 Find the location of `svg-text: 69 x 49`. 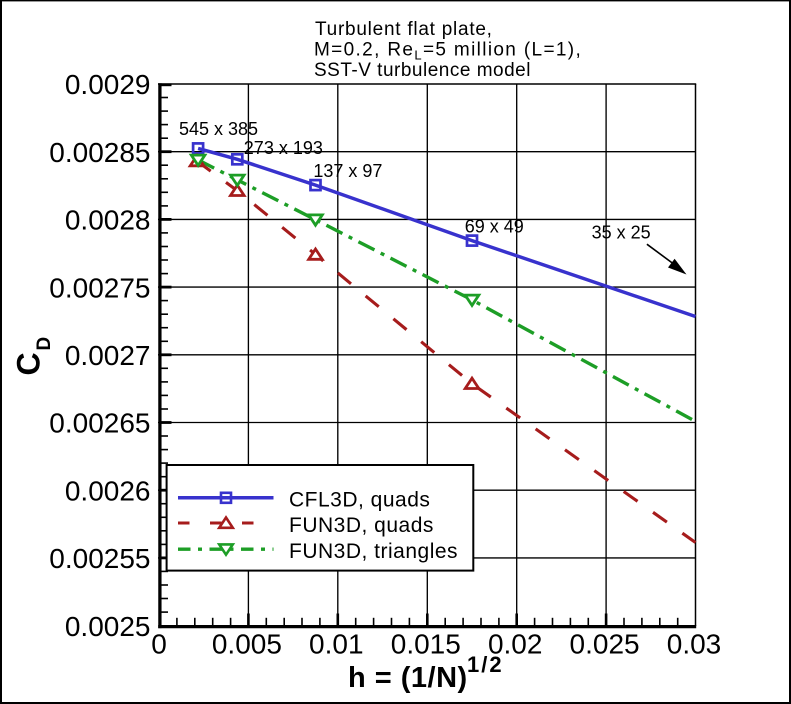

svg-text: 69 x 49 is located at coordinates (494, 227).